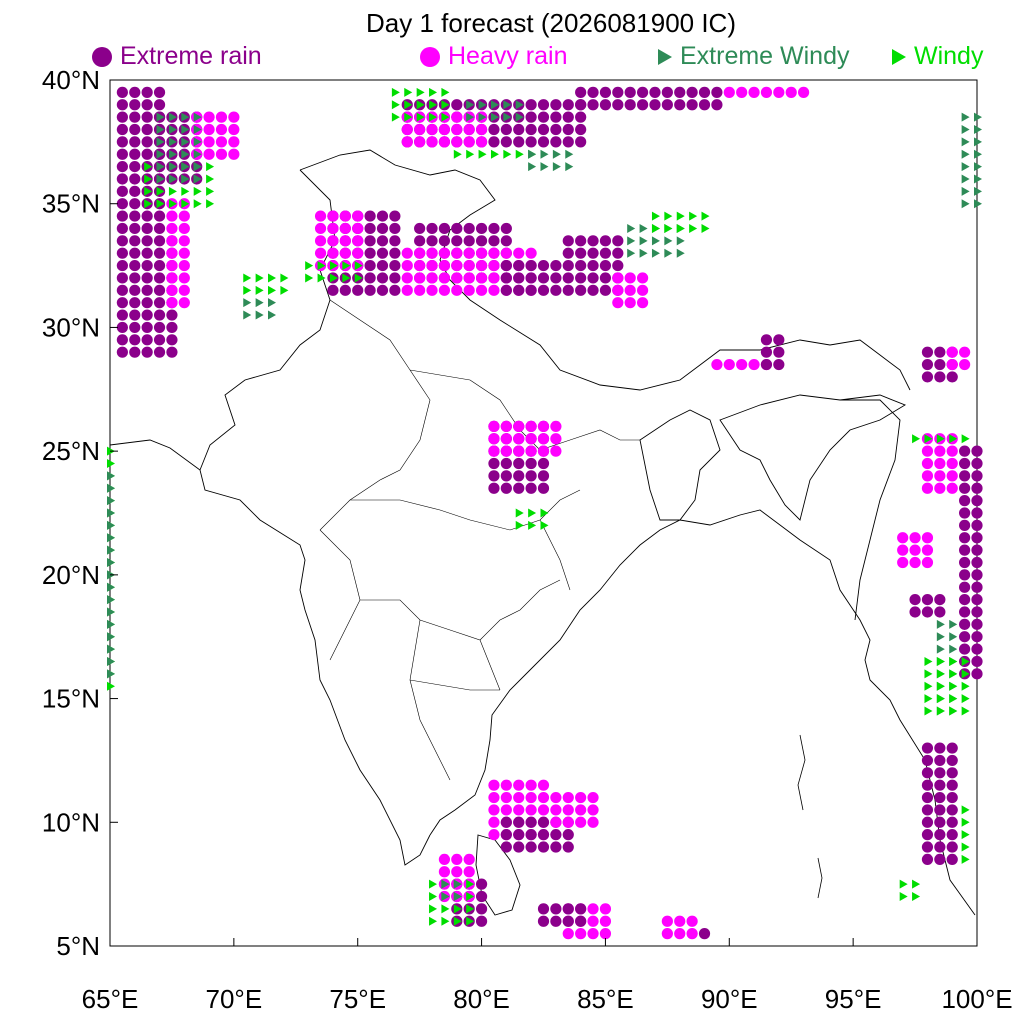  Describe the element at coordinates (870, 510) in the screenshot. I see `myanmar-outline` at that location.